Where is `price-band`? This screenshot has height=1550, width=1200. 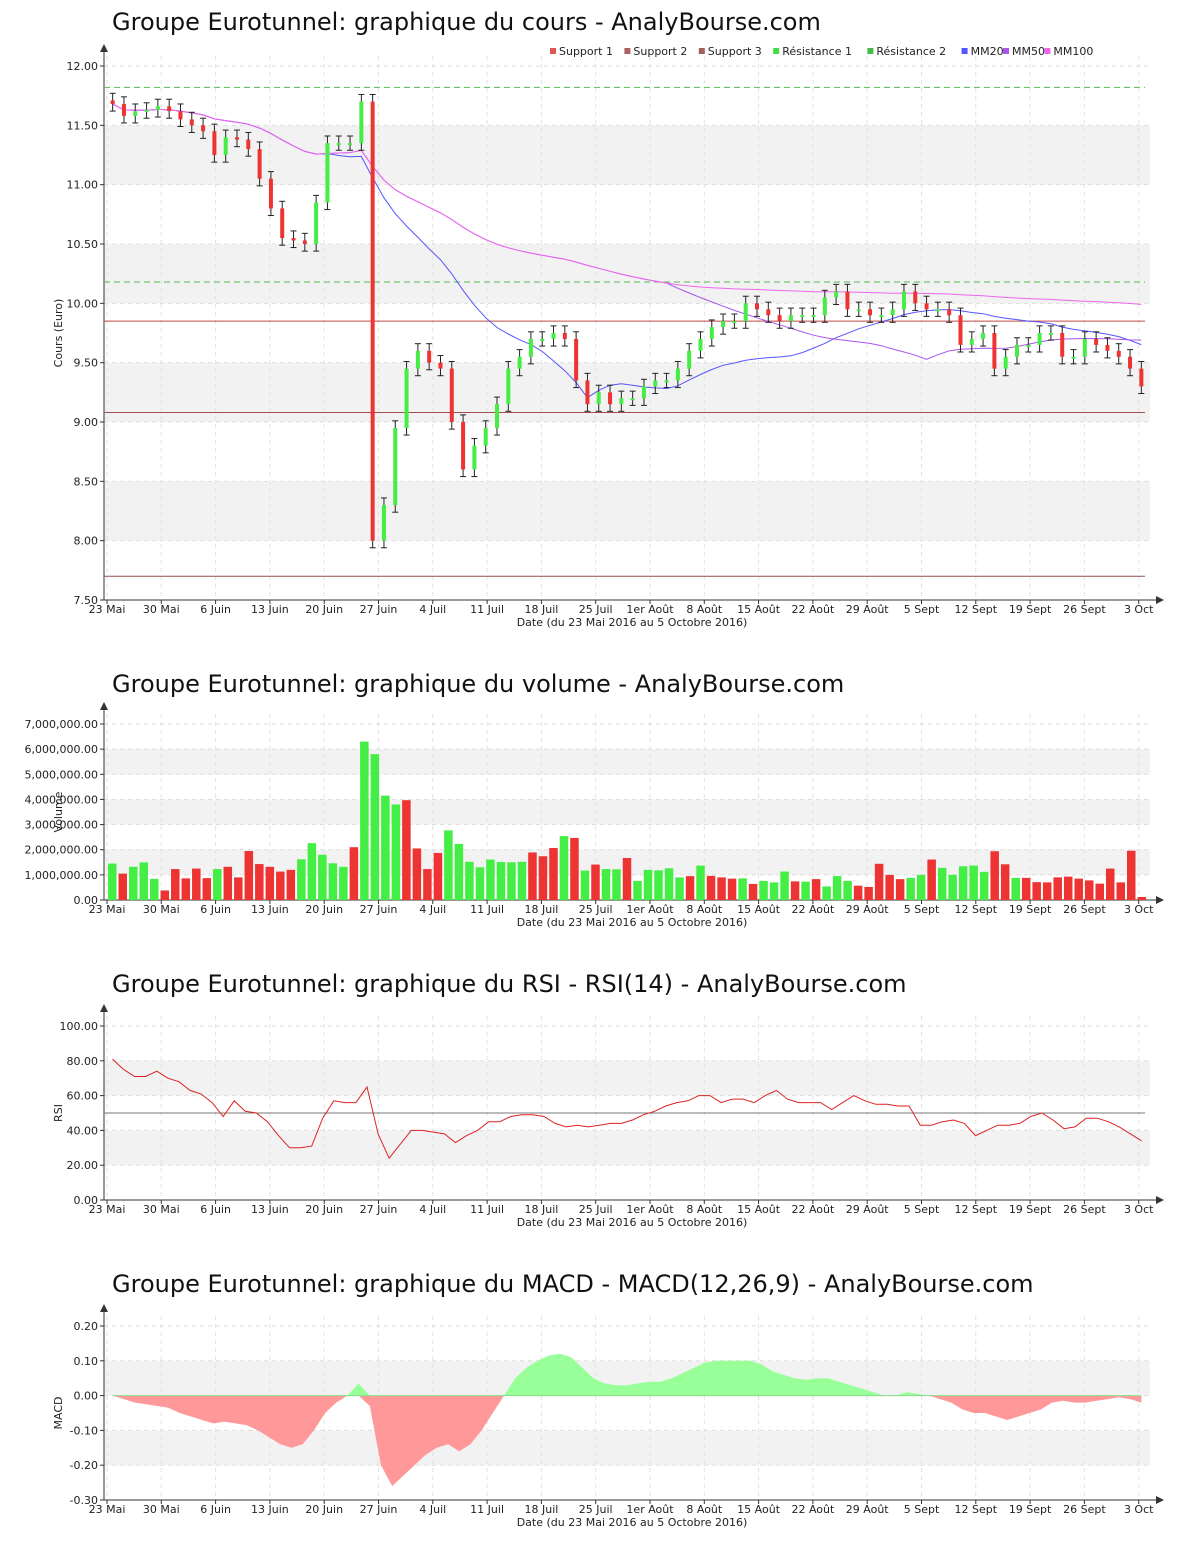 price-band is located at coordinates (627, 274).